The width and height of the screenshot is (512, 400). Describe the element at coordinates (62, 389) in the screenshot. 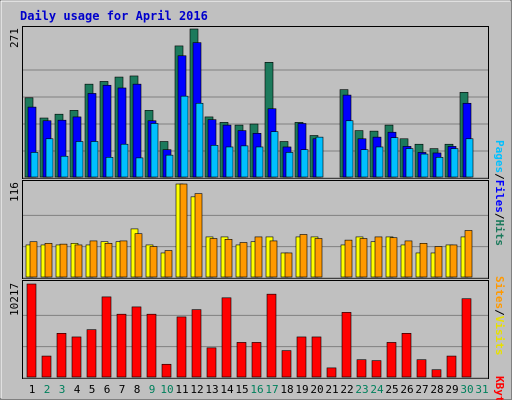

I see `x-tick-label: 3` at that location.